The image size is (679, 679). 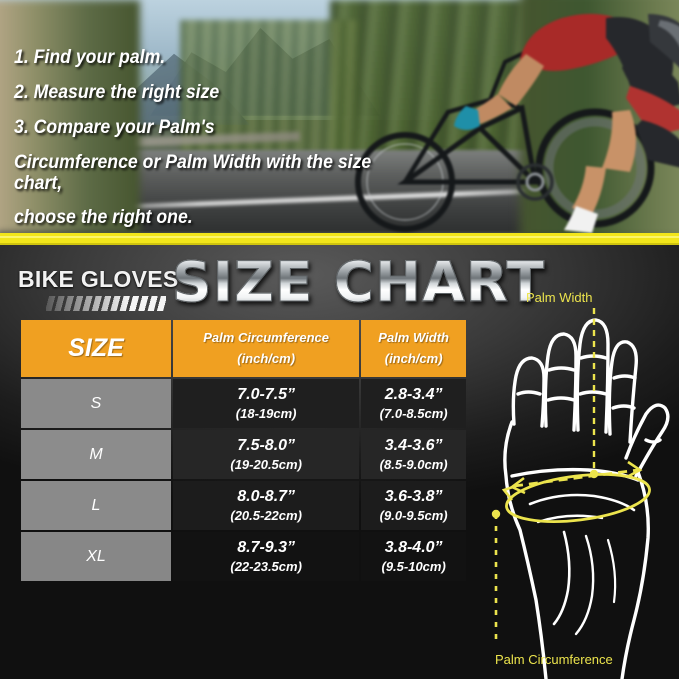 I want to click on cell-width: 3.6-3.8” (9.0-9.5cm), so click(x=413, y=505).